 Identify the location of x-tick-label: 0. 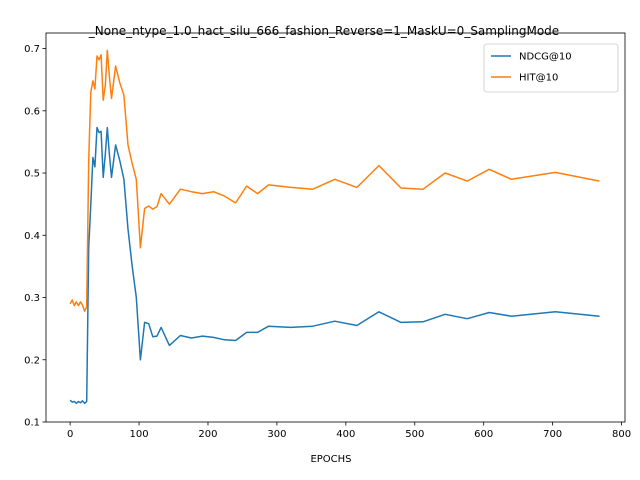
(70, 434).